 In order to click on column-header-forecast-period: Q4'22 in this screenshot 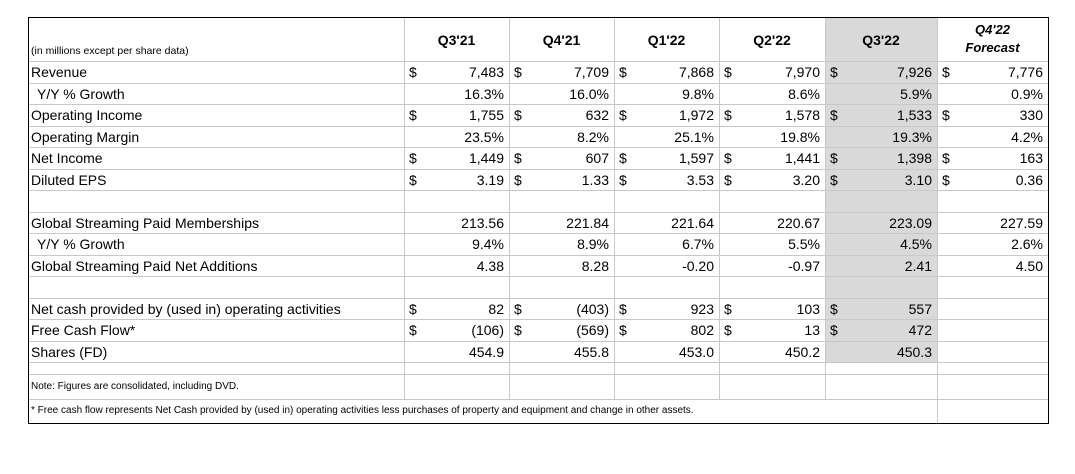, I will do `click(992, 29)`.